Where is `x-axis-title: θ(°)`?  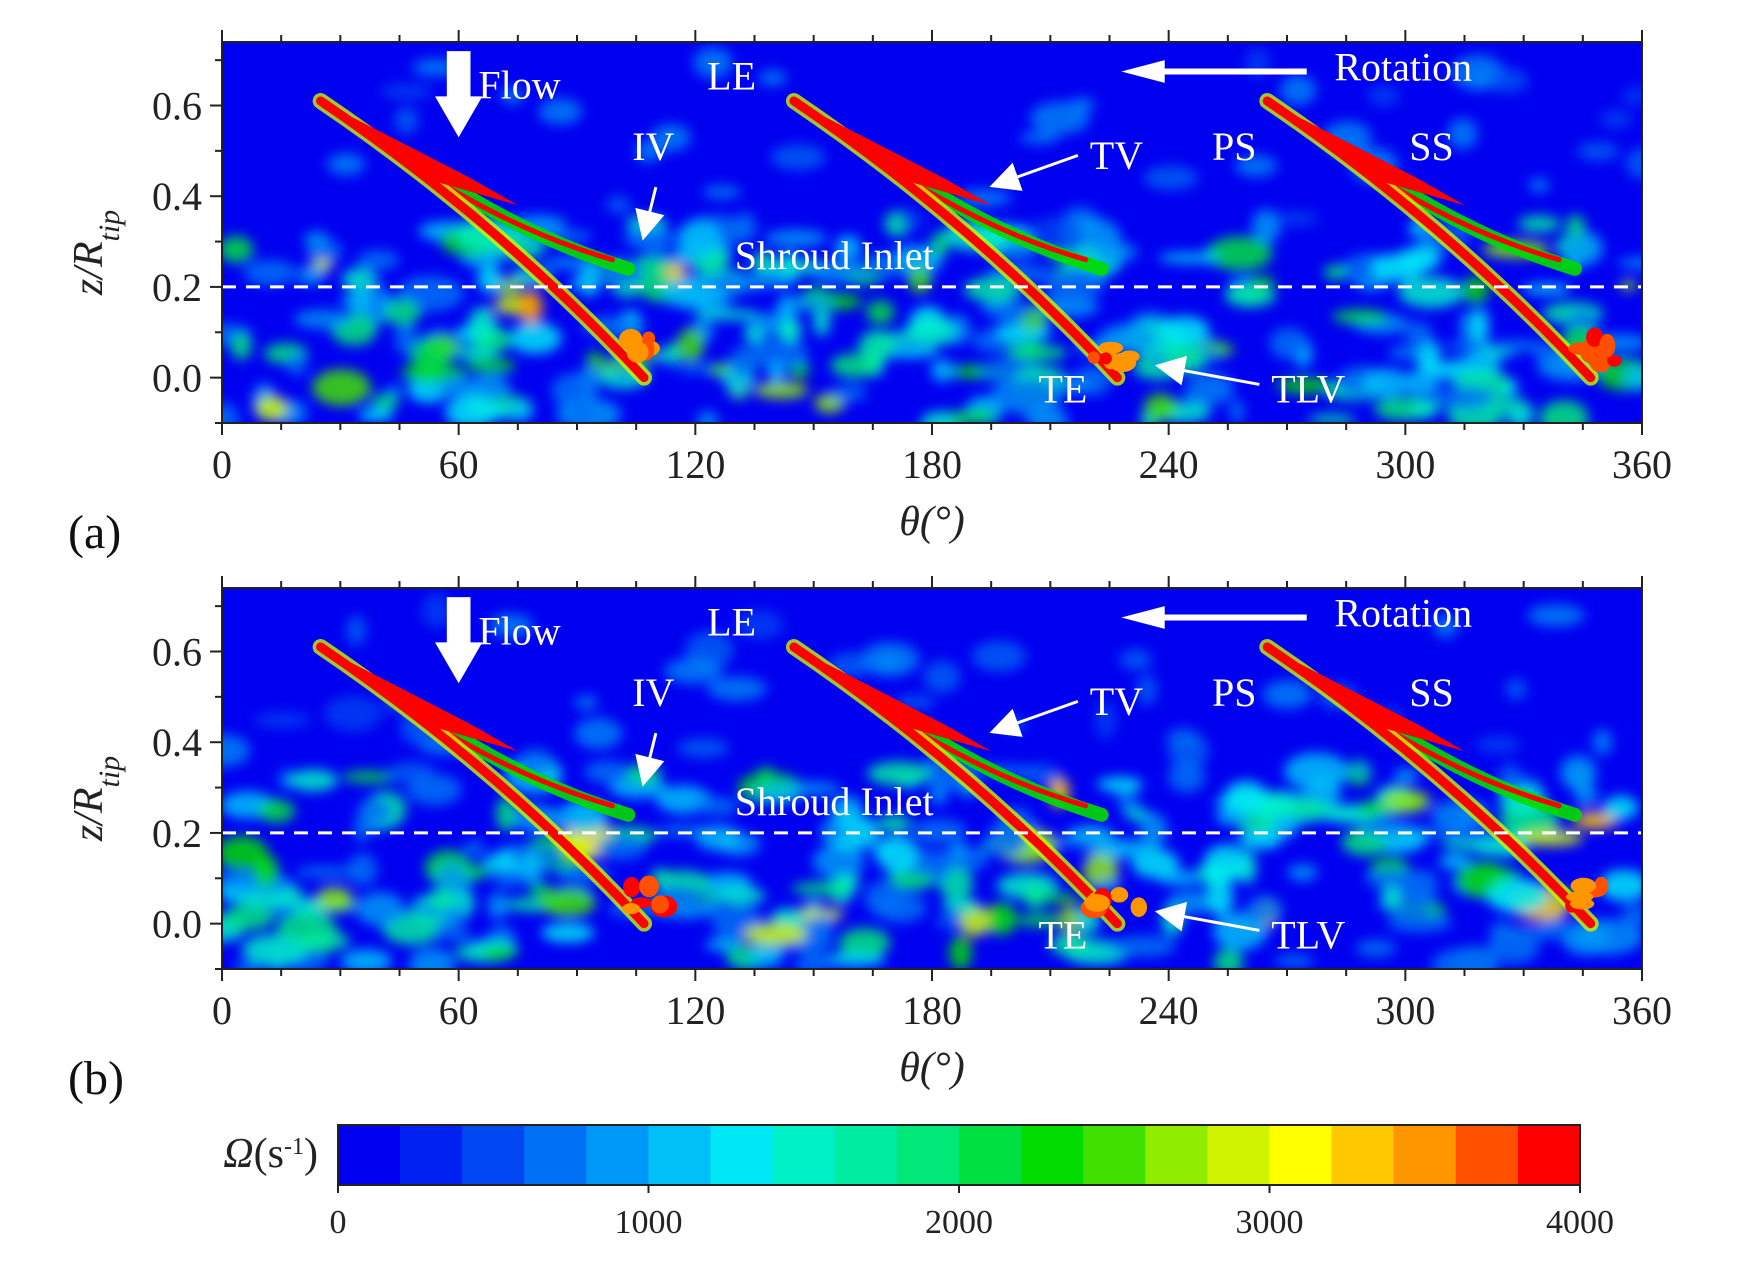 x-axis-title: θ(°) is located at coordinates (931, 1068).